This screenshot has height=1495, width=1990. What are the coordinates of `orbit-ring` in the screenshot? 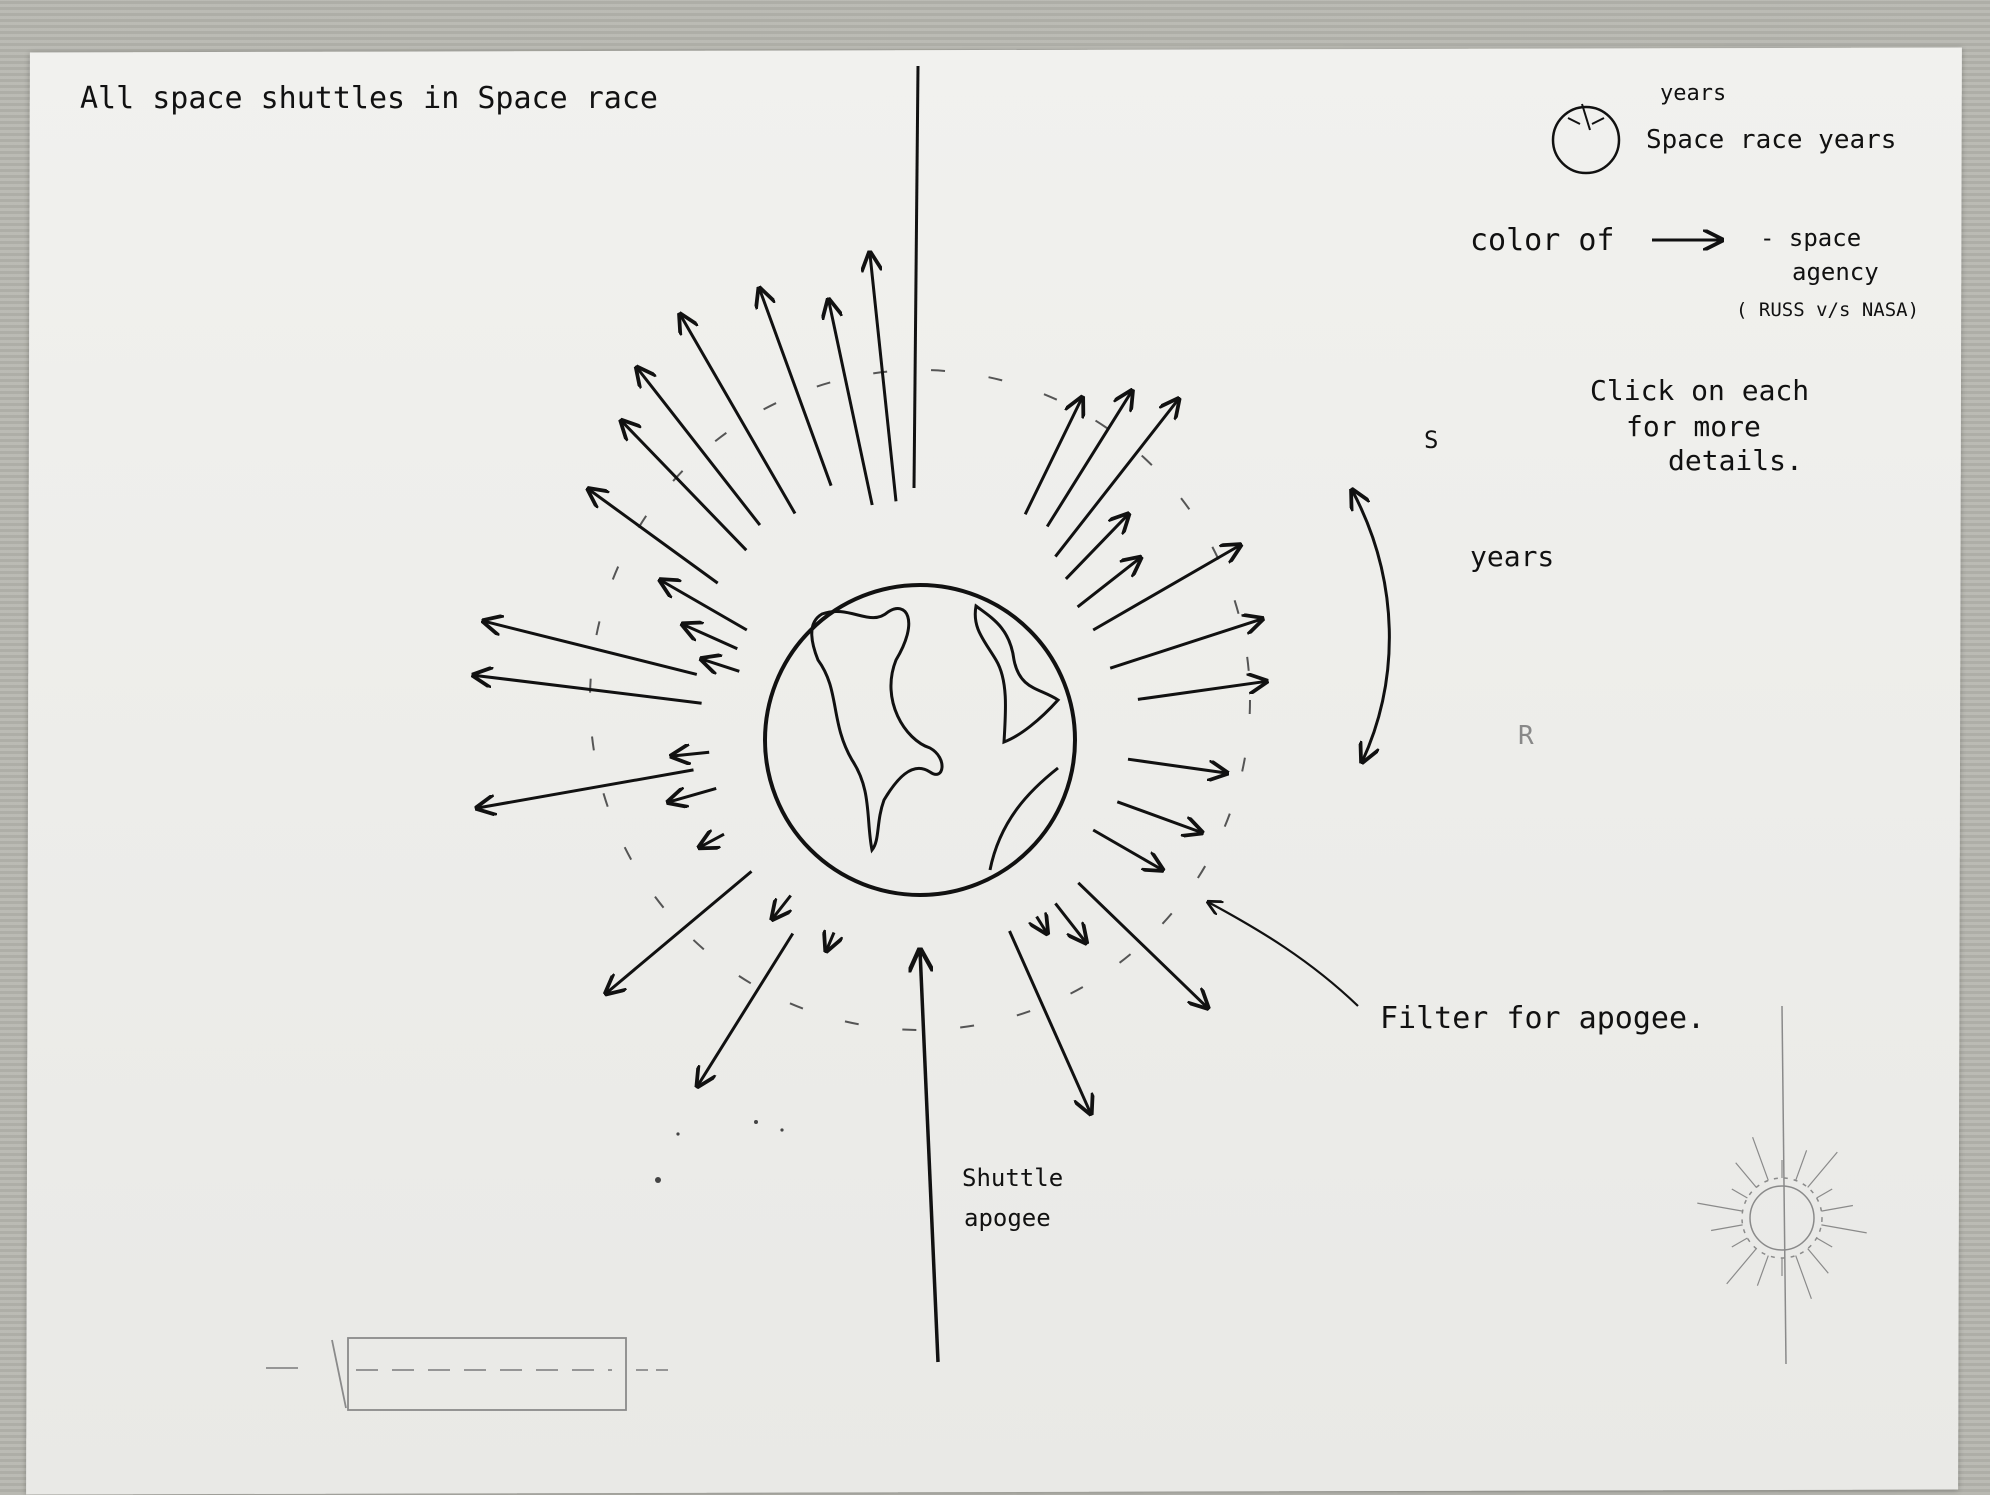 It's located at (920, 700).